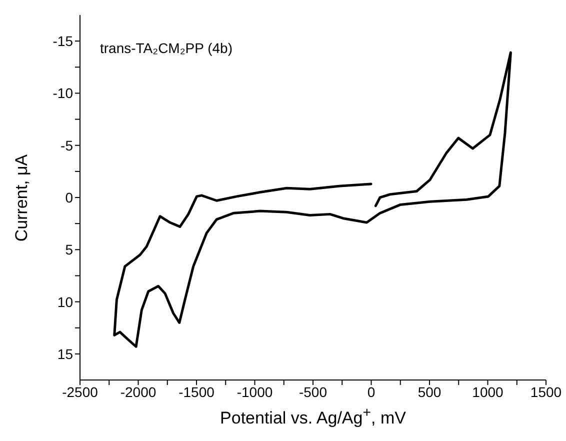 The image size is (566, 441). I want to click on x-tick-label: 500, so click(430, 392).